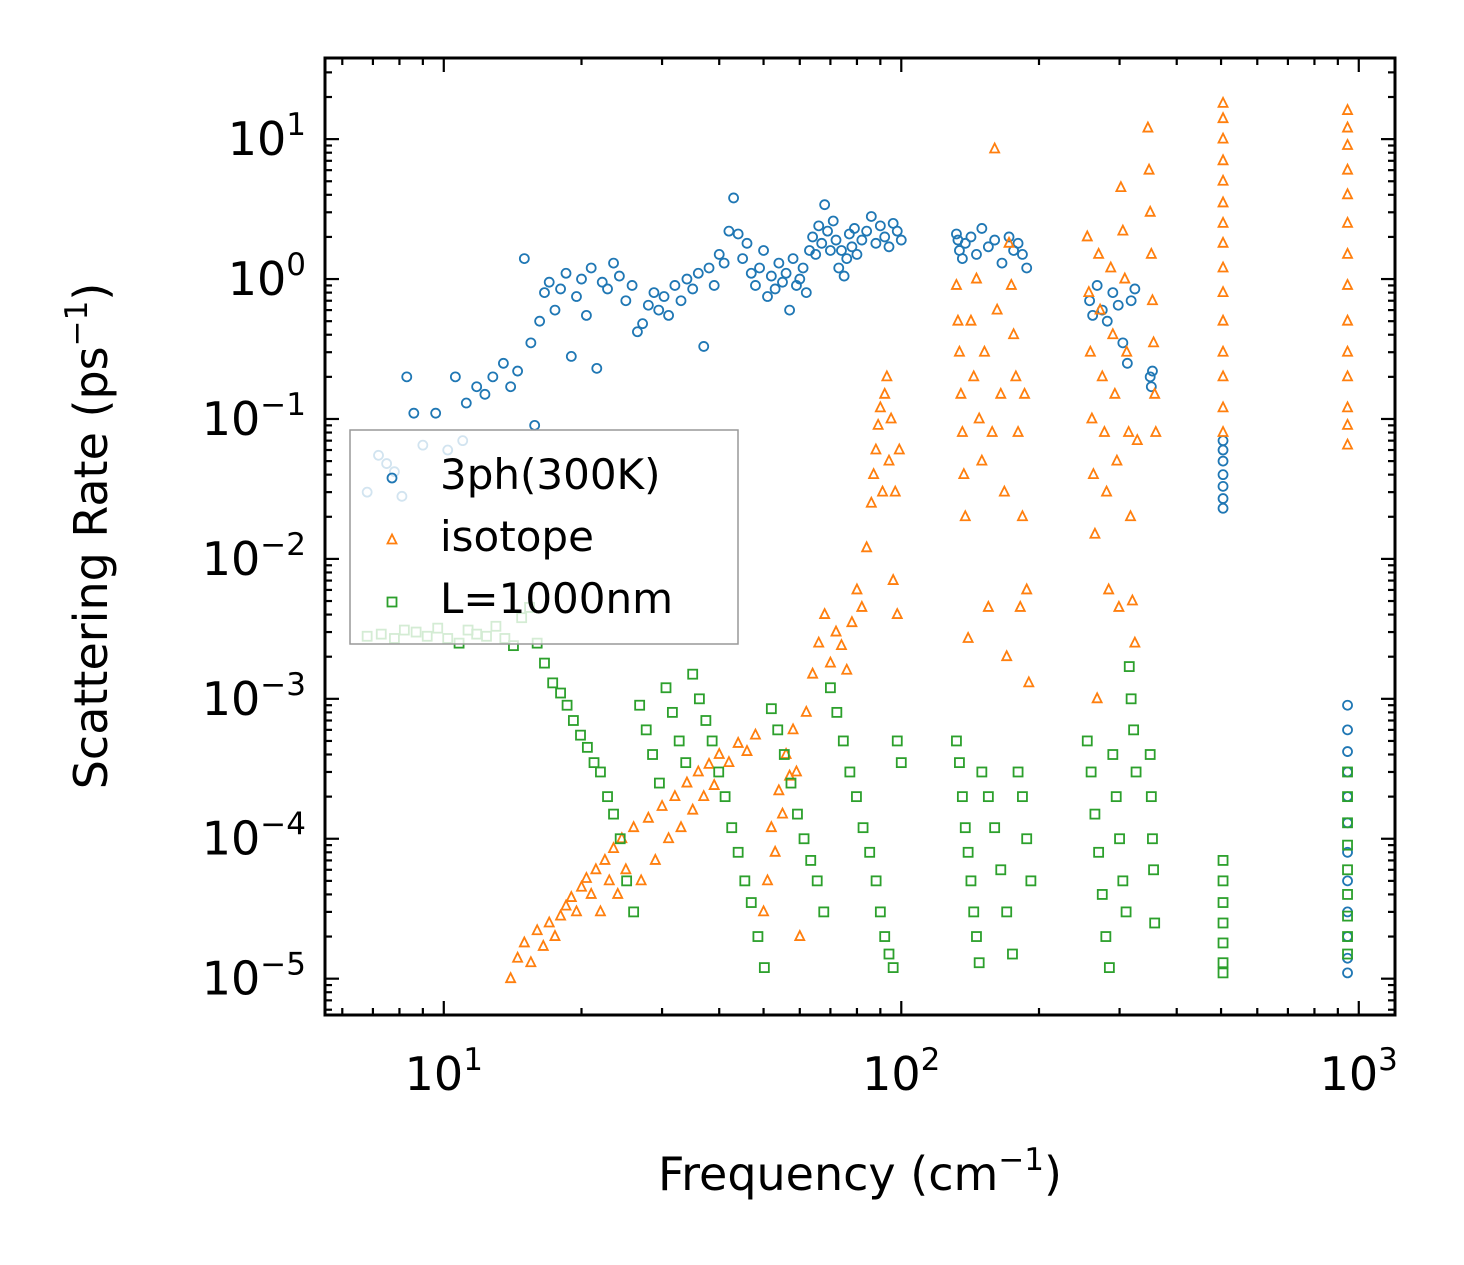 The image size is (1464, 1265). What do you see at coordinates (254, 416) in the screenshot?
I see `y-tick-label: 10⁻¹` at bounding box center [254, 416].